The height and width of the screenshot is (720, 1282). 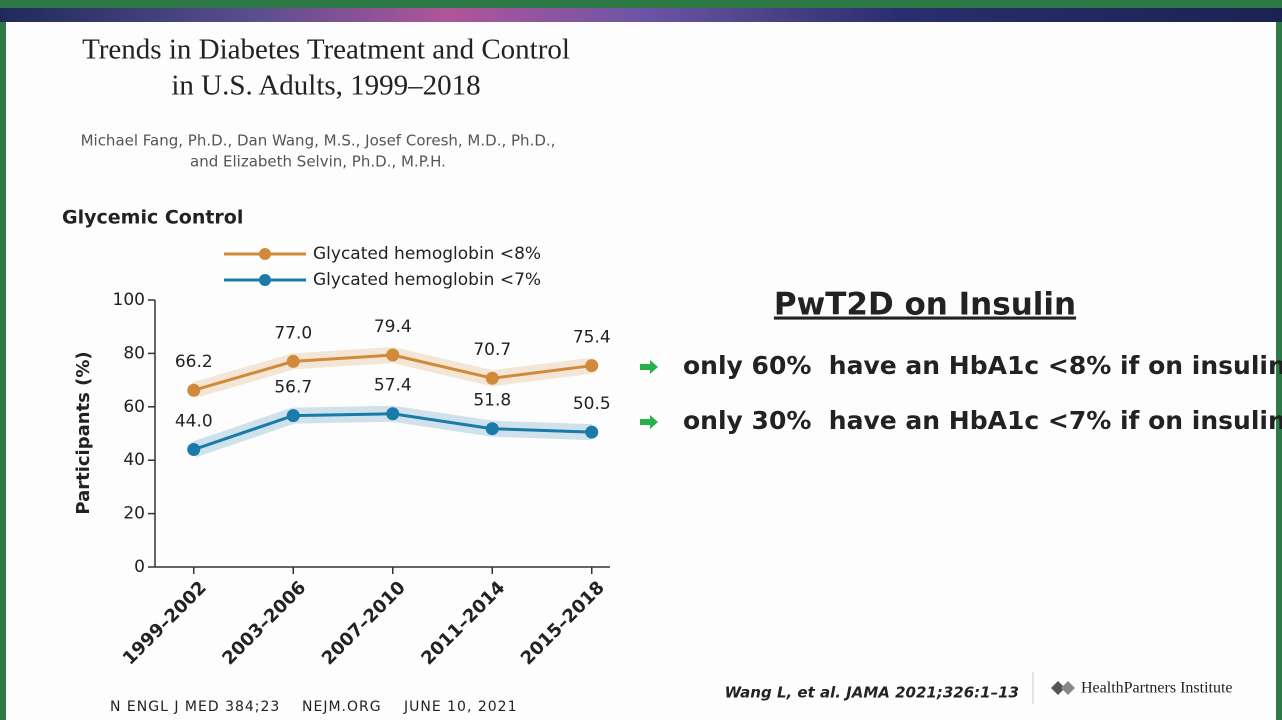 I want to click on y-axis-label: Participants (%), so click(x=83, y=432).